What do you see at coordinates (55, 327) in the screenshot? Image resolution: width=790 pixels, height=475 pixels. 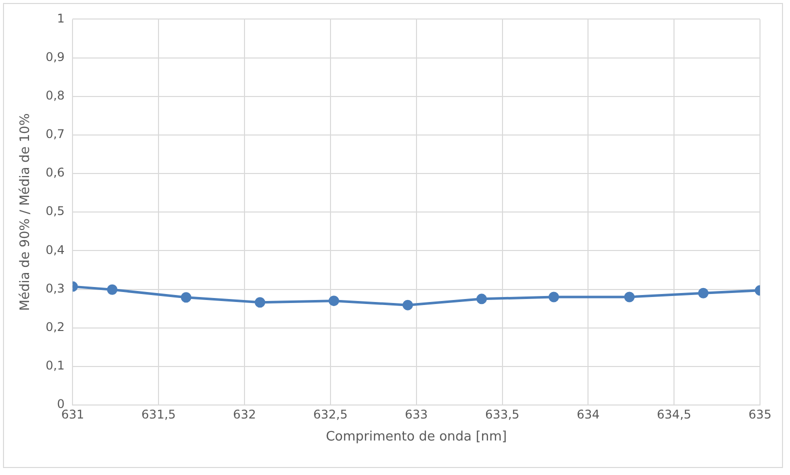 I see `y-tick-label: 0,2` at bounding box center [55, 327].